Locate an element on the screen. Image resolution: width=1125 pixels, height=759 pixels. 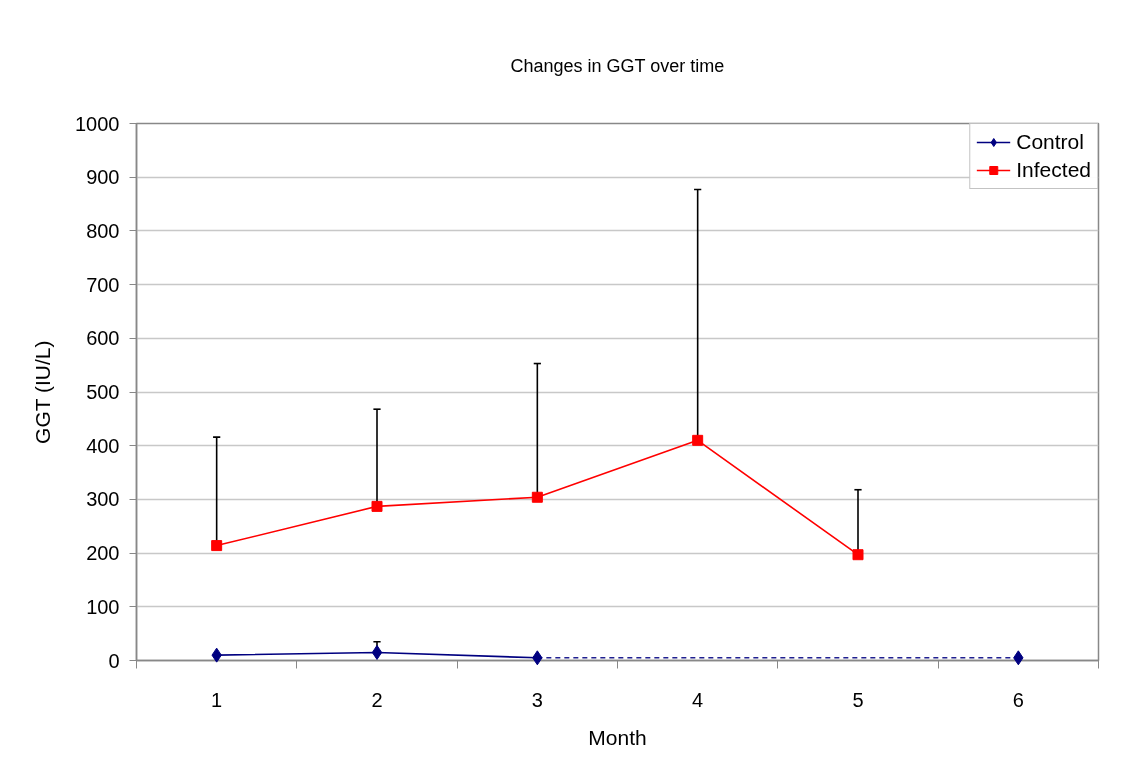
y-tick-label: 900 is located at coordinates (103, 177).